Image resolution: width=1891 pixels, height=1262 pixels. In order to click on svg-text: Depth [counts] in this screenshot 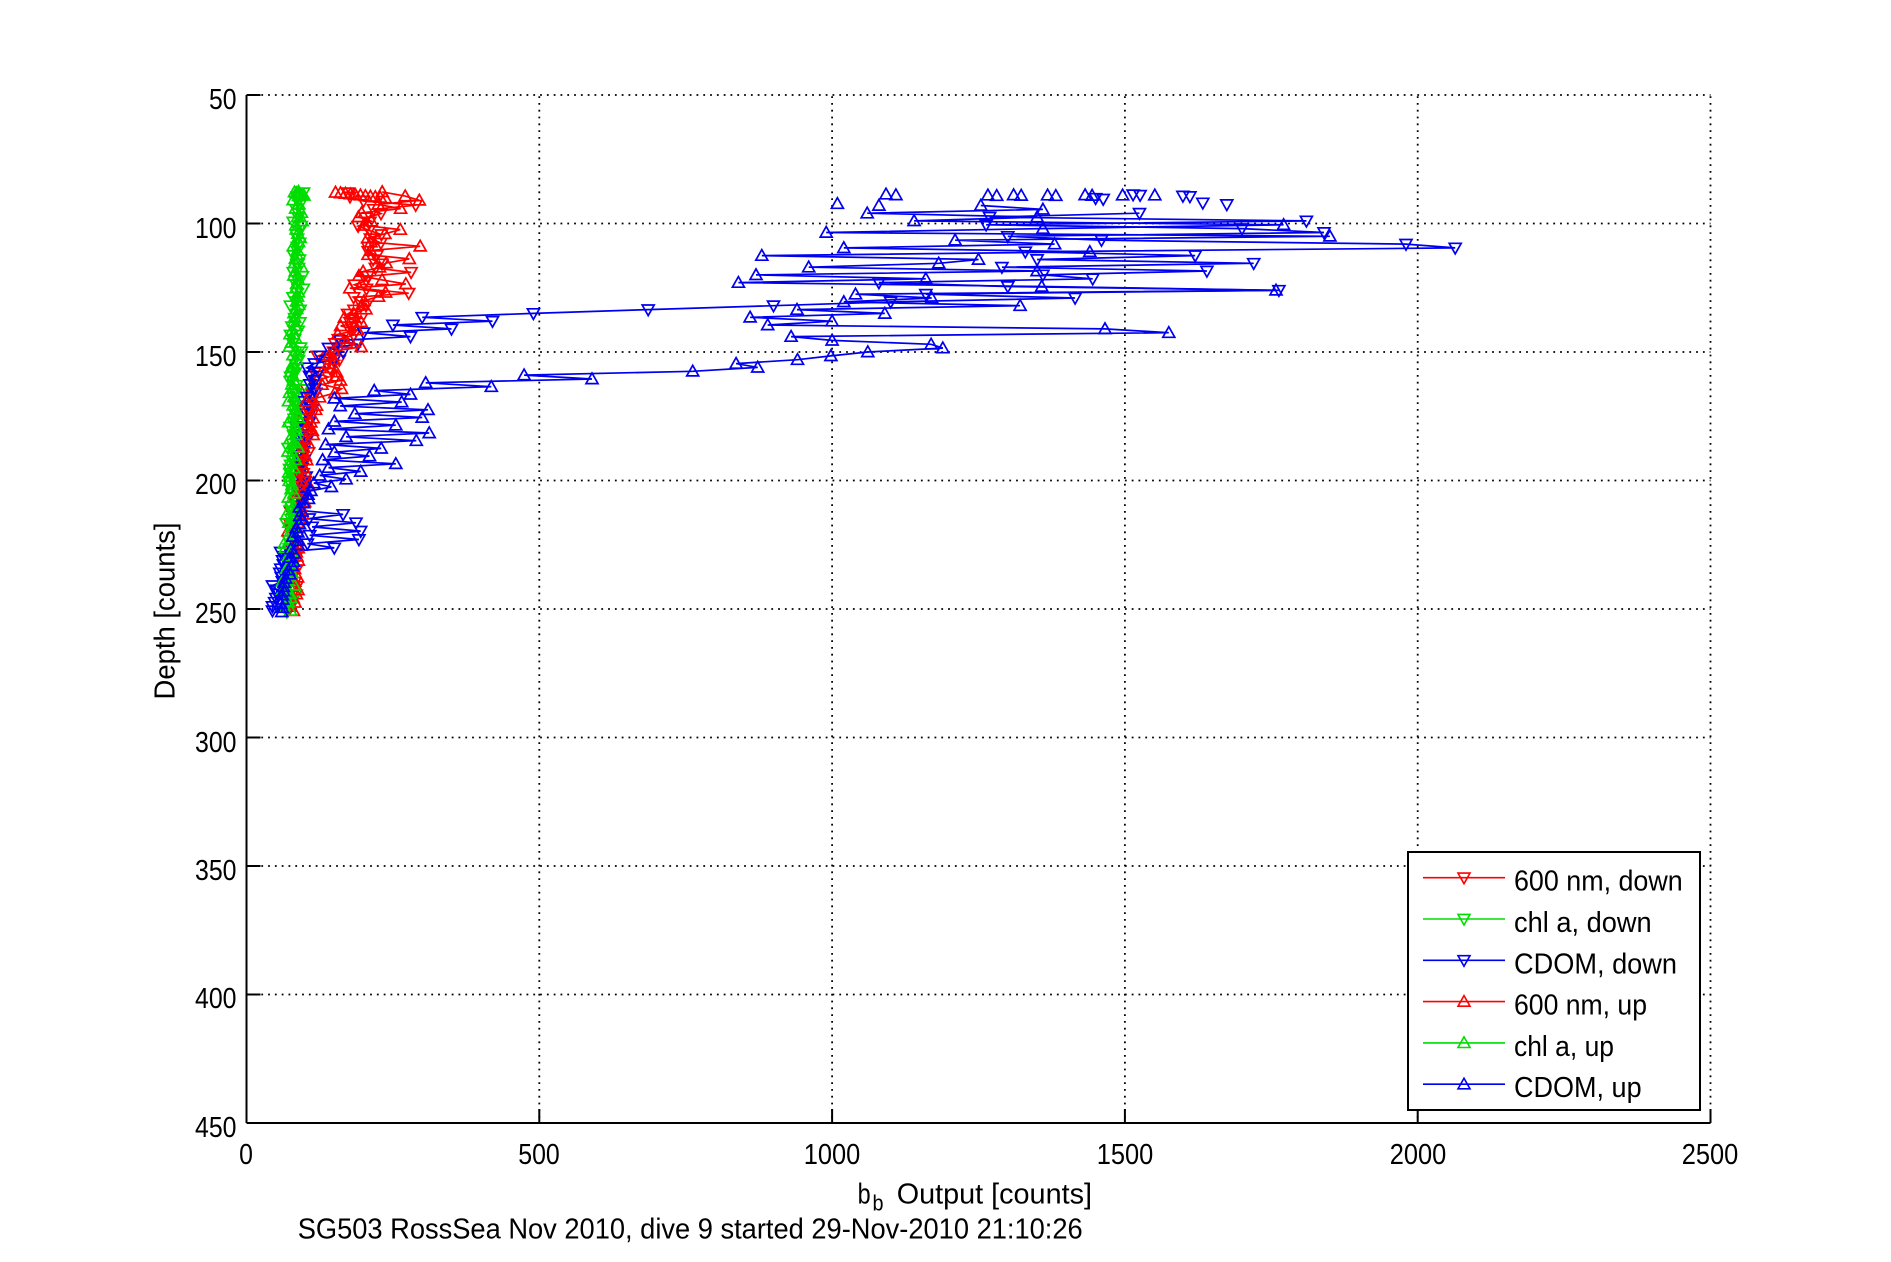, I will do `click(166, 611)`.